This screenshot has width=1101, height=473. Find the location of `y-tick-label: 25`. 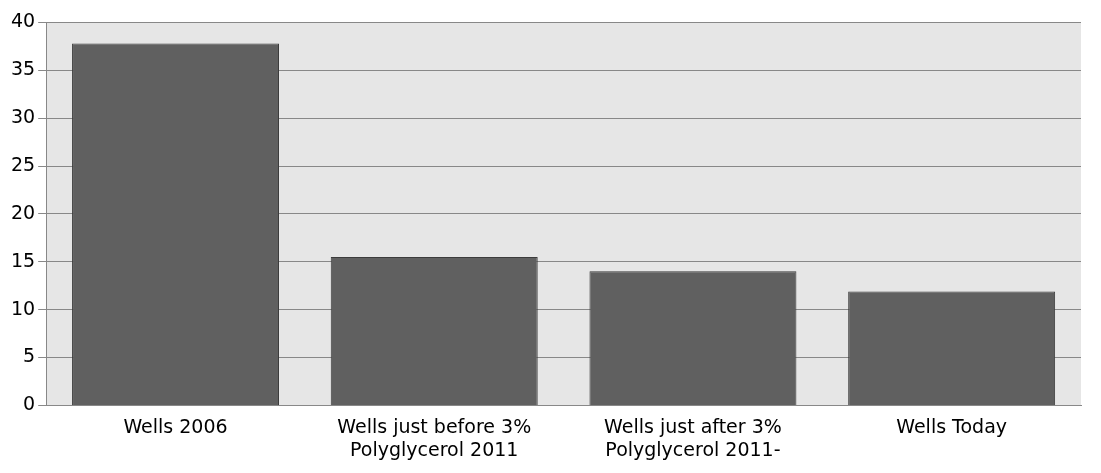

y-tick-label: 25 is located at coordinates (23, 163).